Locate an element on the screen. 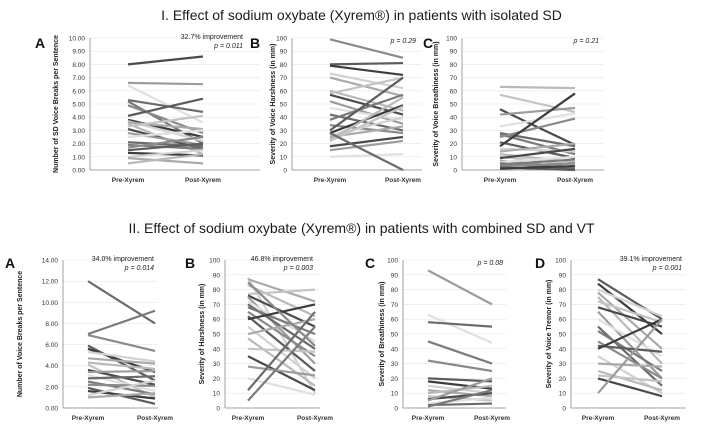 The width and height of the screenshot is (723, 431). s1-a-y-tick-label: 8.00 is located at coordinates (78, 65).